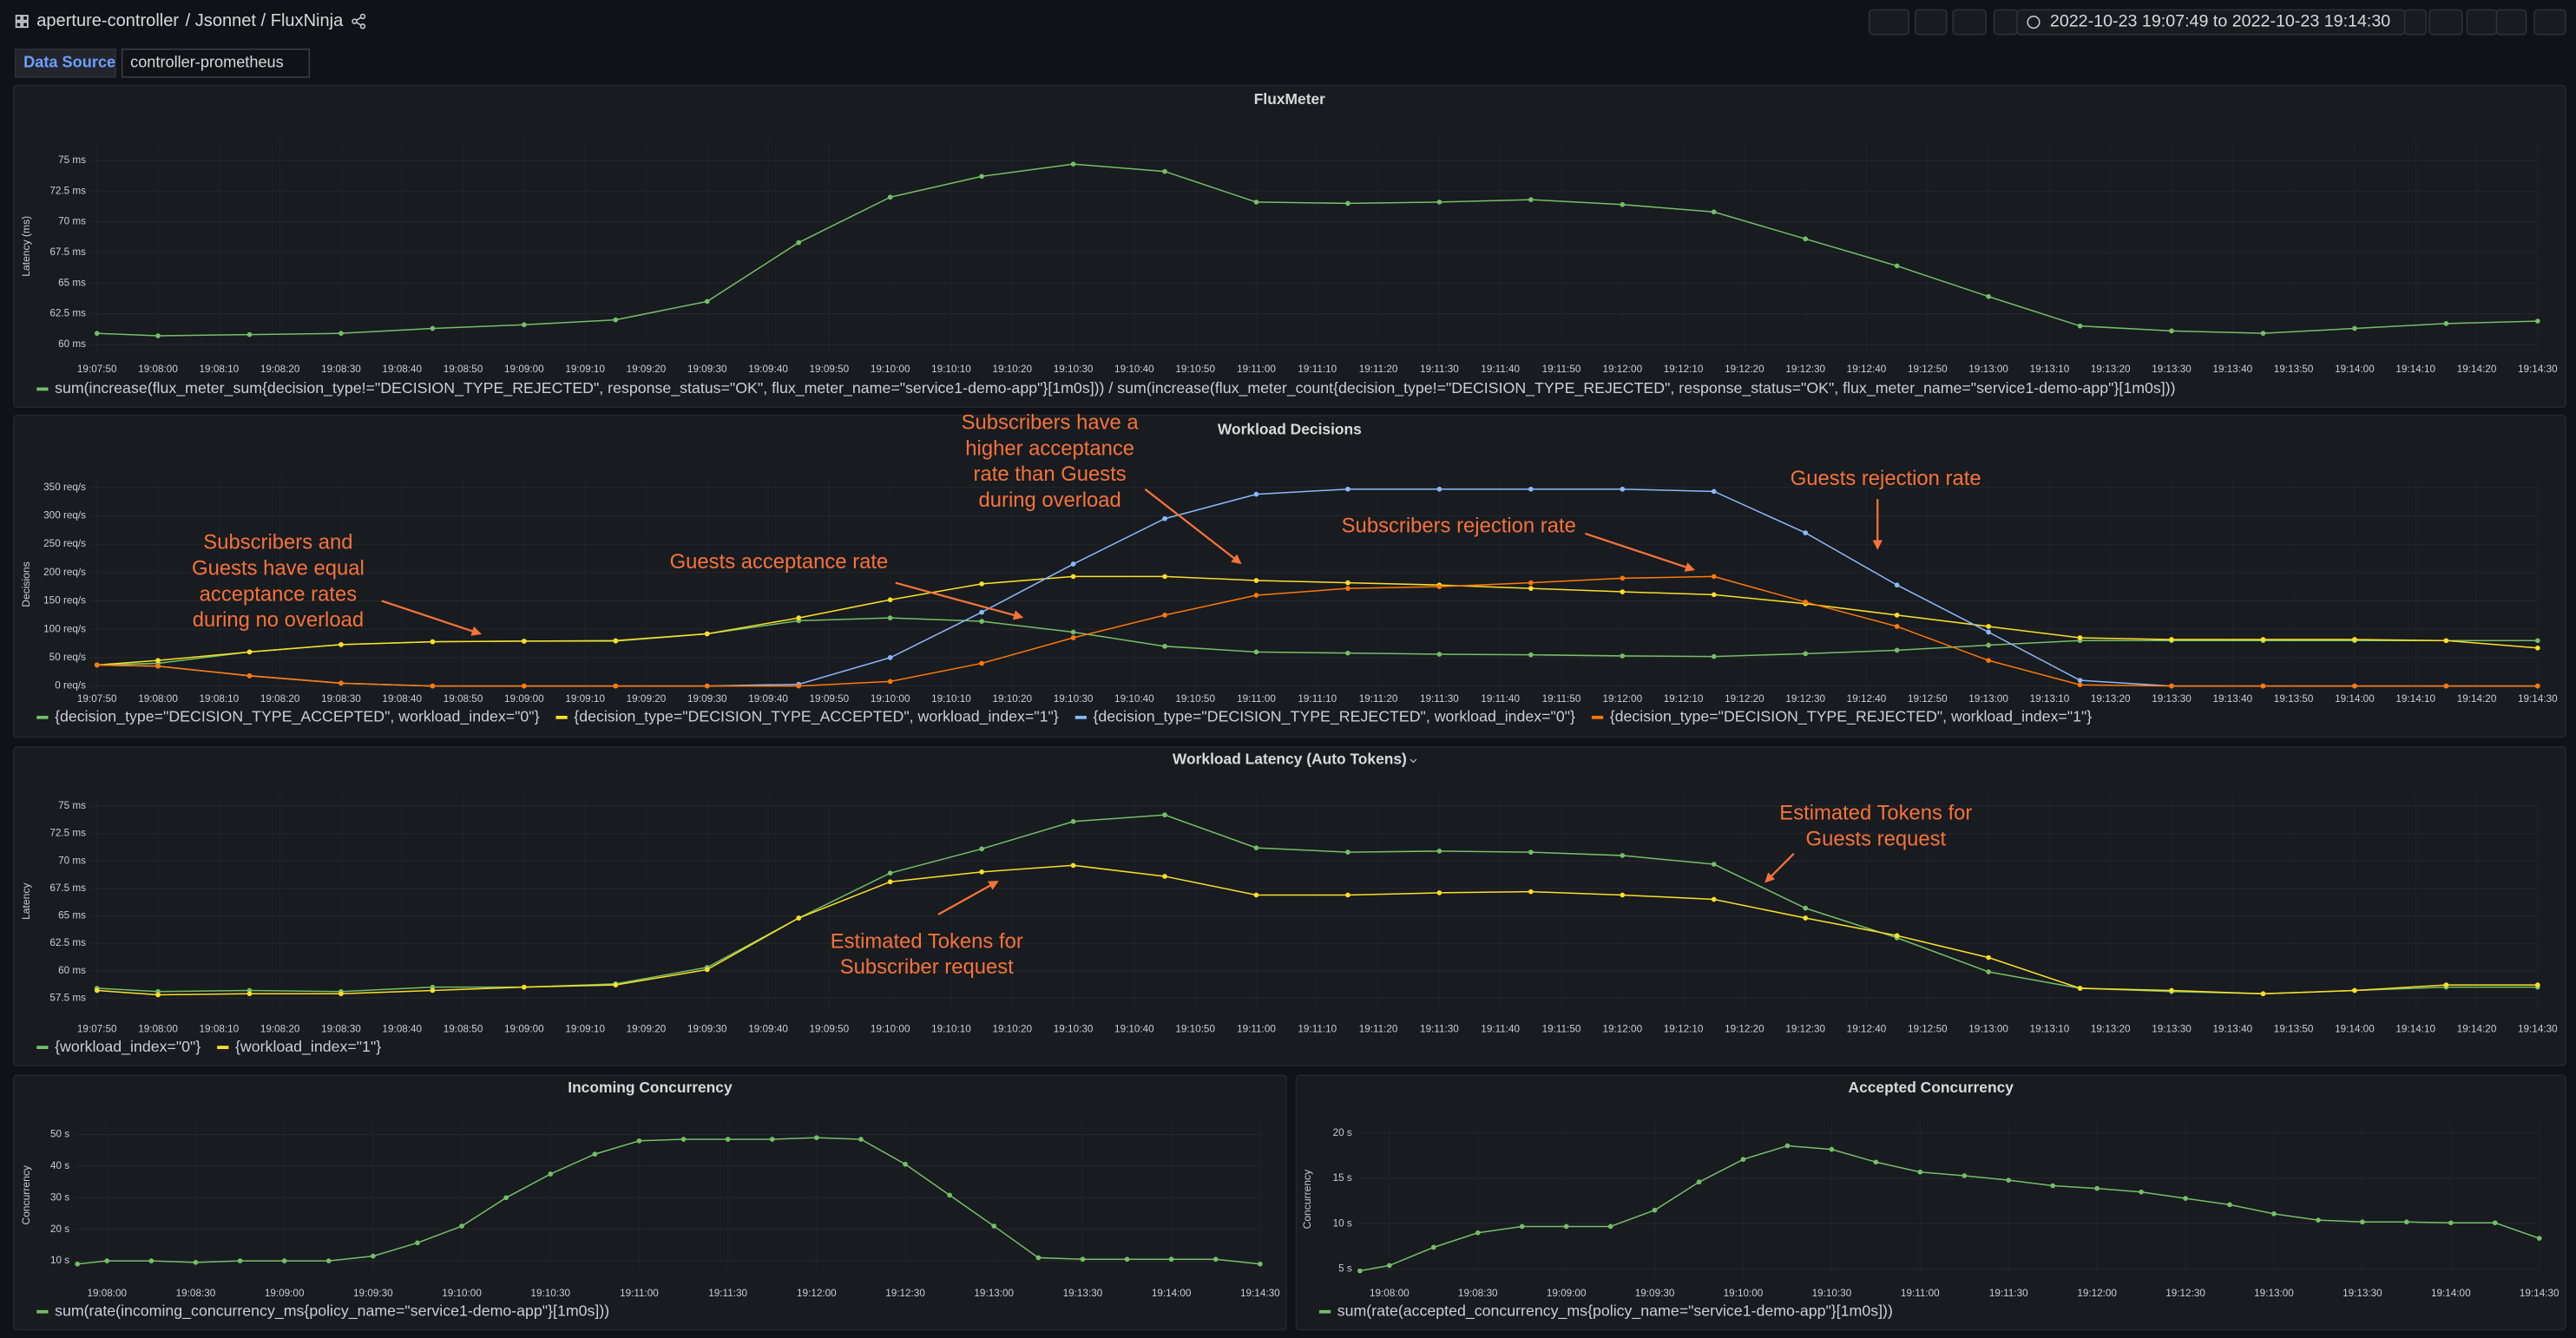 The height and width of the screenshot is (1338, 2576). Describe the element at coordinates (1413, 761) in the screenshot. I see `panel-menu-chevron` at that location.